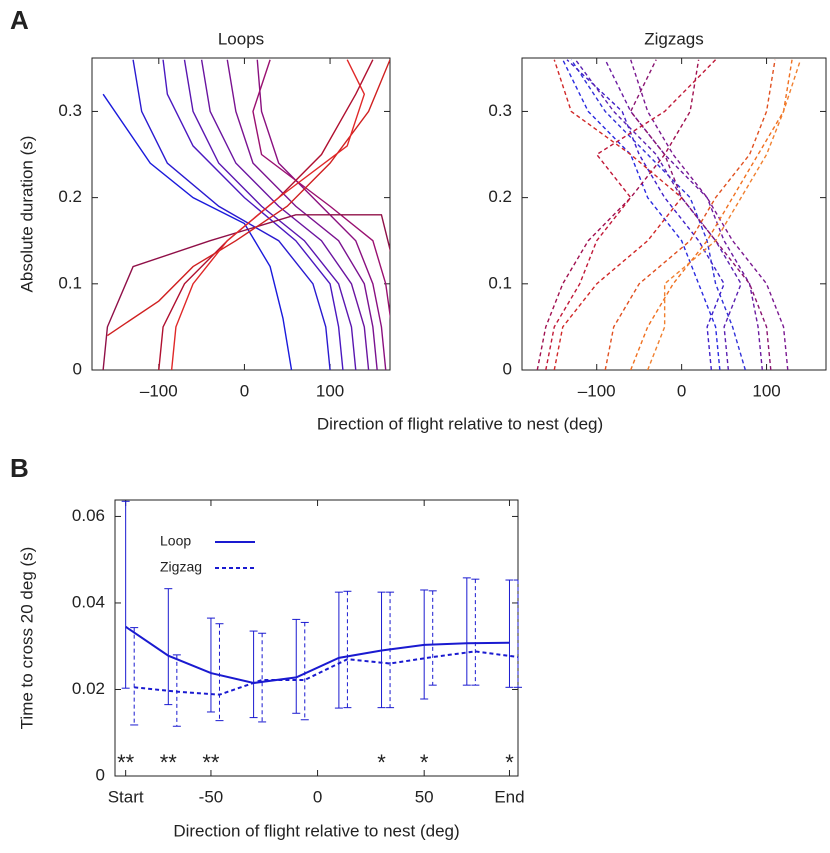  I want to click on panel-label: B, so click(19, 468).